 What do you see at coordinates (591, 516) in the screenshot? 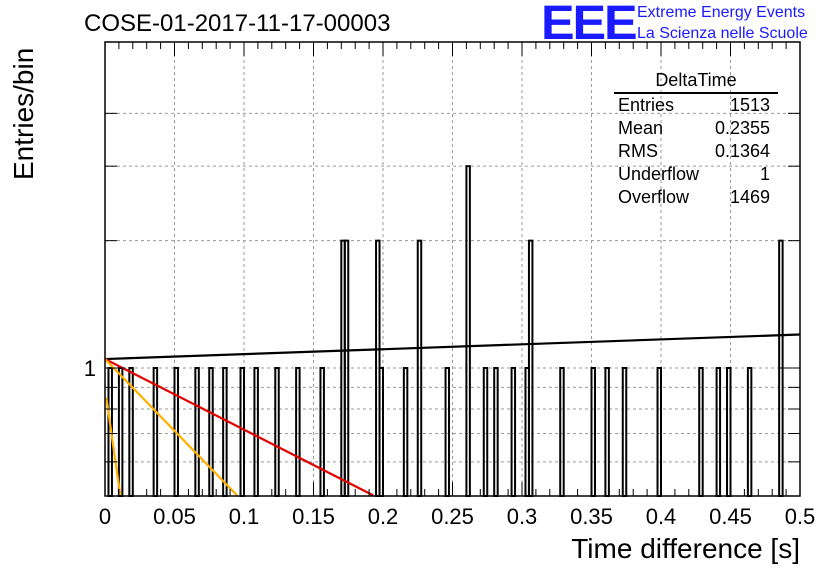
I see `x-tick-label: 0.35` at bounding box center [591, 516].